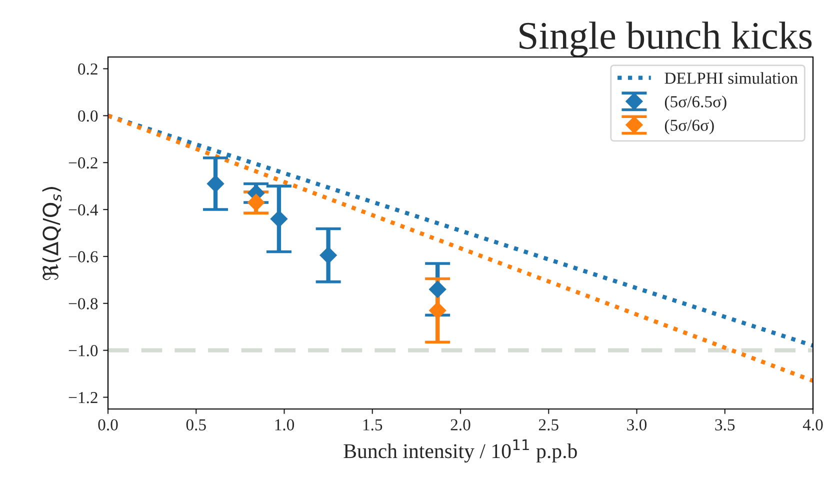 This screenshot has width=828, height=482. I want to click on x-tick-label: 2.5, so click(548, 425).